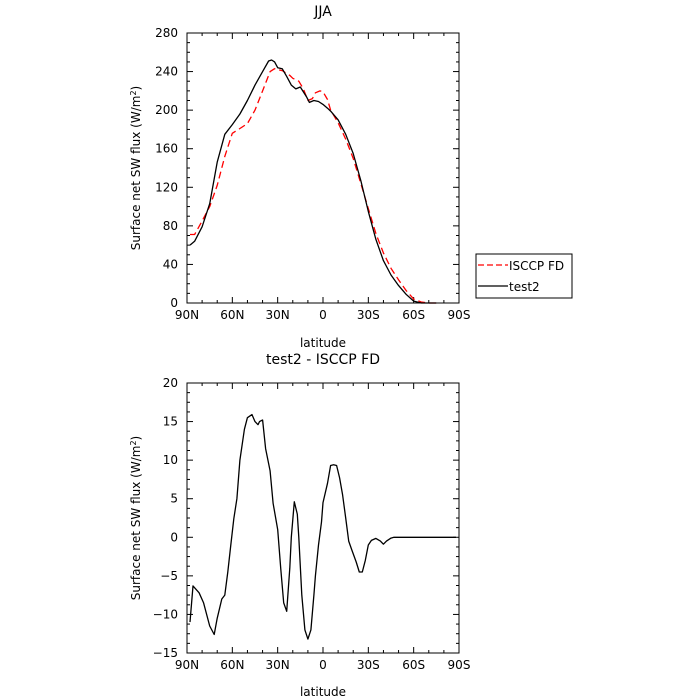 The width and height of the screenshot is (700, 700). What do you see at coordinates (170, 422) in the screenshot?
I see `y-tick-label: 15` at bounding box center [170, 422].